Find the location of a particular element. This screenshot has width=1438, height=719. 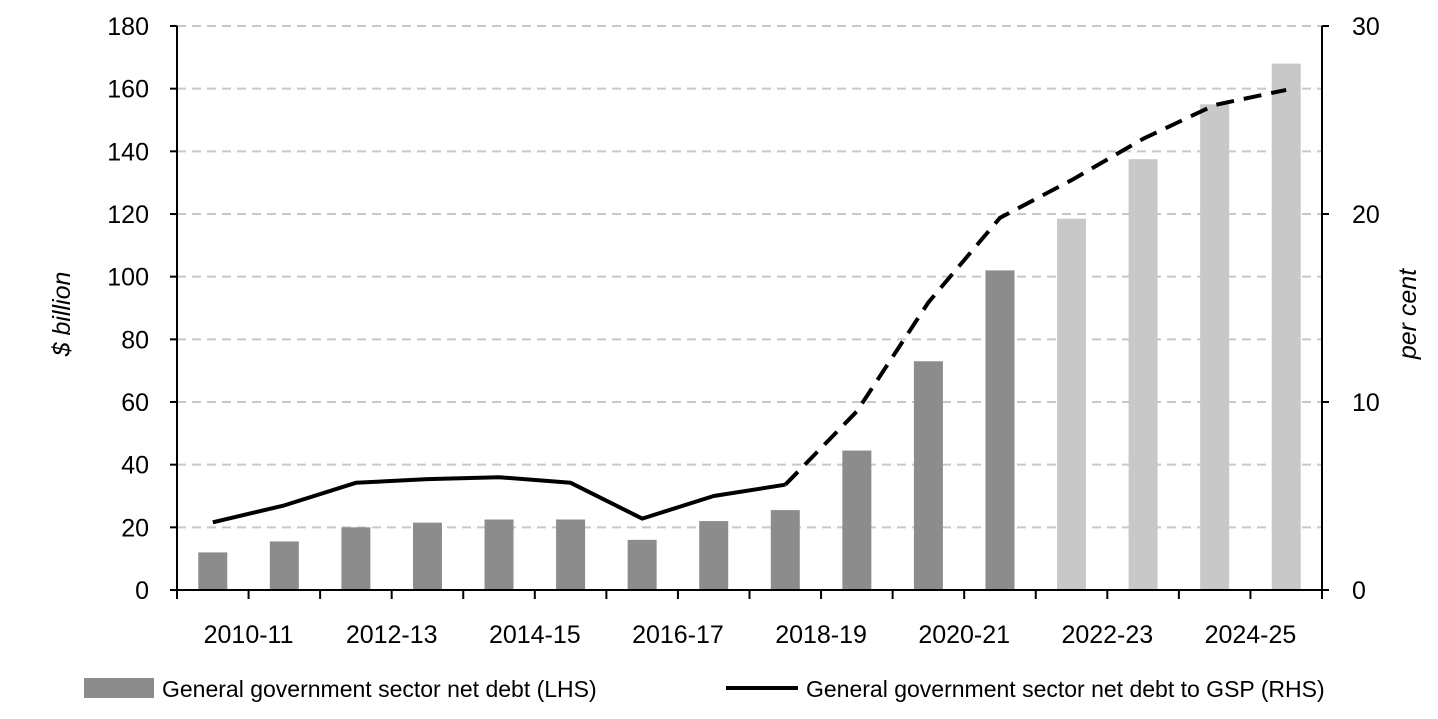

x-tick-label: 2010-11 is located at coordinates (249, 635).